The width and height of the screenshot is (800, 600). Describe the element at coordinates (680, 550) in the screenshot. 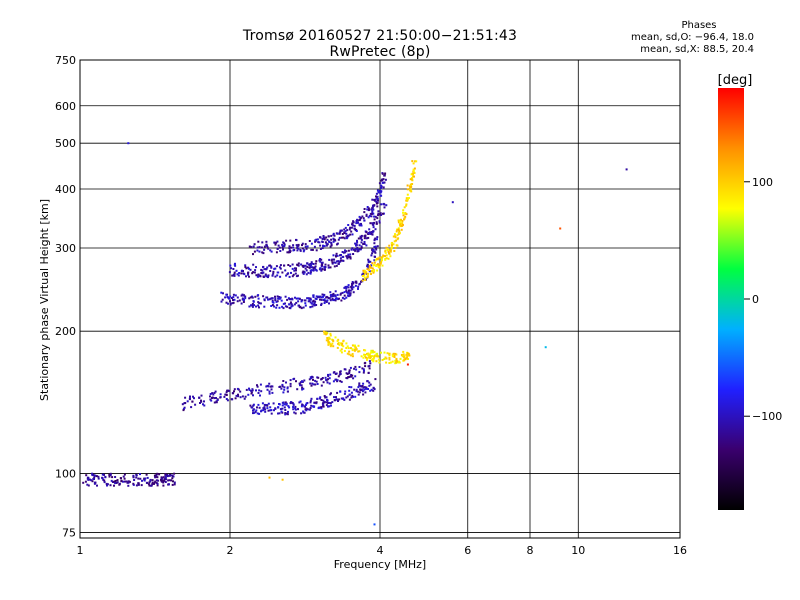

I see `x-tick-label: 16` at that location.